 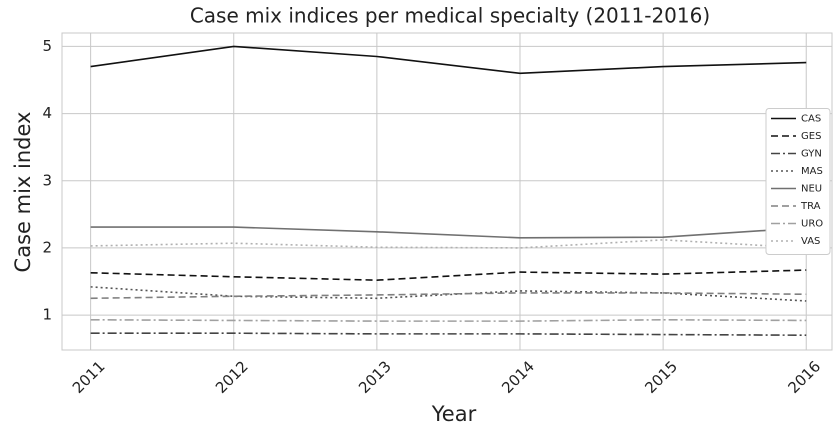 I want to click on y-tick-label: 2, so click(x=47, y=247).